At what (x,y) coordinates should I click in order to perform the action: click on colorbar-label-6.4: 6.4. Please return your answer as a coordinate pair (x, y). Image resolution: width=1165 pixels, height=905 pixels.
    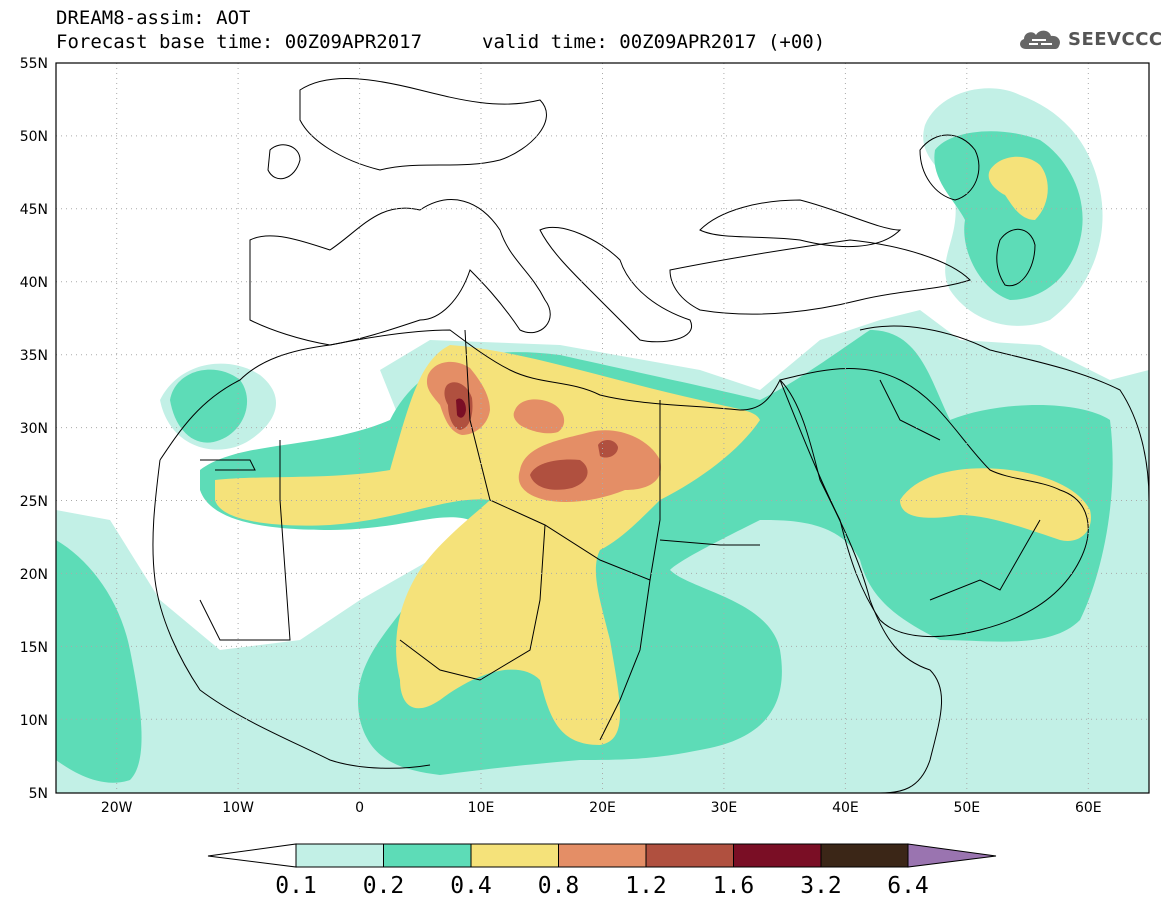
    Looking at the image, I should click on (908, 886).